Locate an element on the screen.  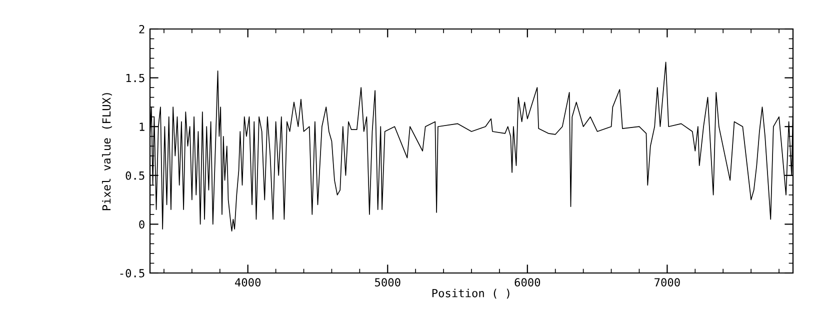
y-tick-label: 0 is located at coordinates (141, 224).